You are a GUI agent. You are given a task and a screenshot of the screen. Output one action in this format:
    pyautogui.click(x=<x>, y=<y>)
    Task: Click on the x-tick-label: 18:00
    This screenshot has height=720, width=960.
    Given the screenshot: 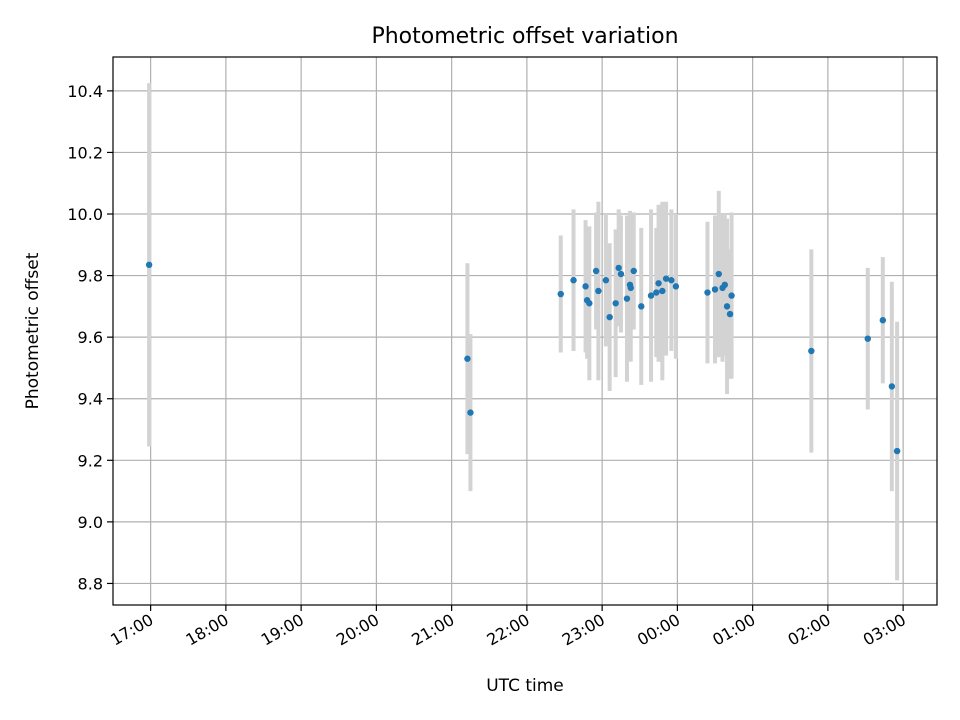 What is the action you would take?
    pyautogui.click(x=206, y=630)
    